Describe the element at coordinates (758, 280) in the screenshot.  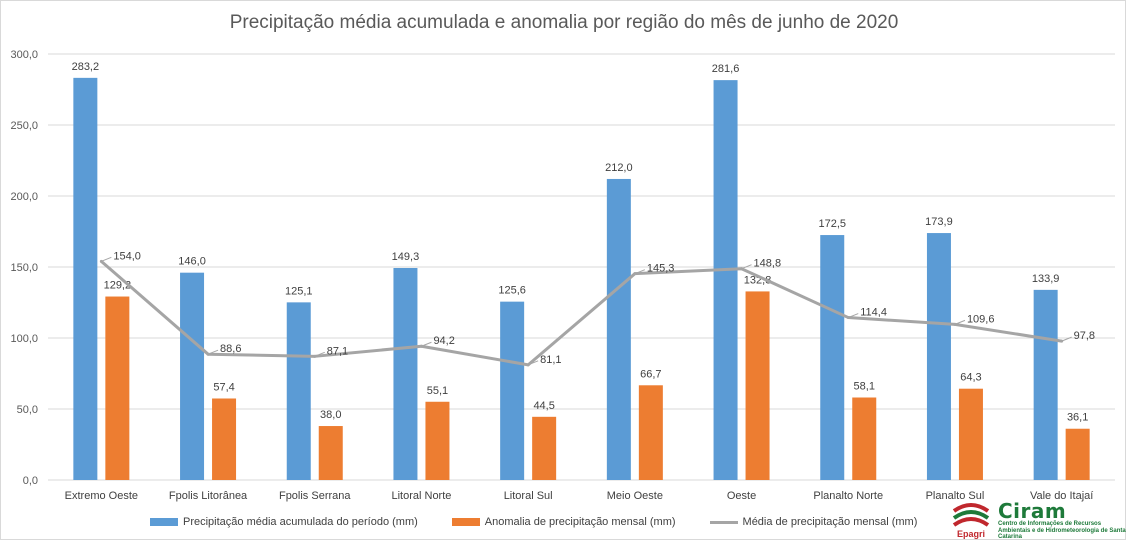
I see `data-label-anomalia: 132,8` at that location.